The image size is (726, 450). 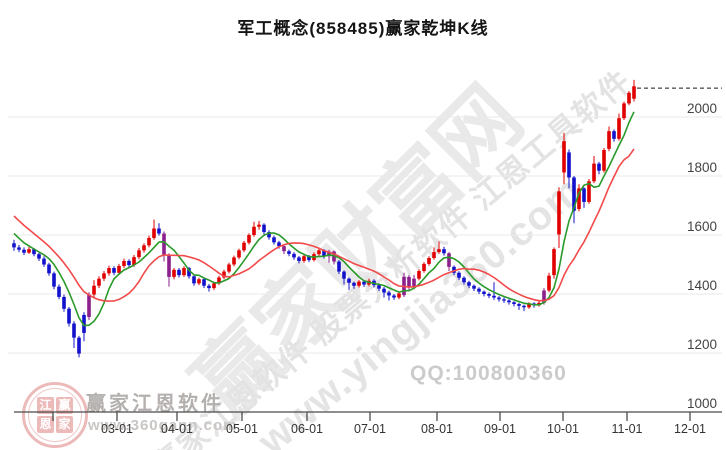 What do you see at coordinates (370, 429) in the screenshot?
I see `x-tick-label: 07-01` at bounding box center [370, 429].